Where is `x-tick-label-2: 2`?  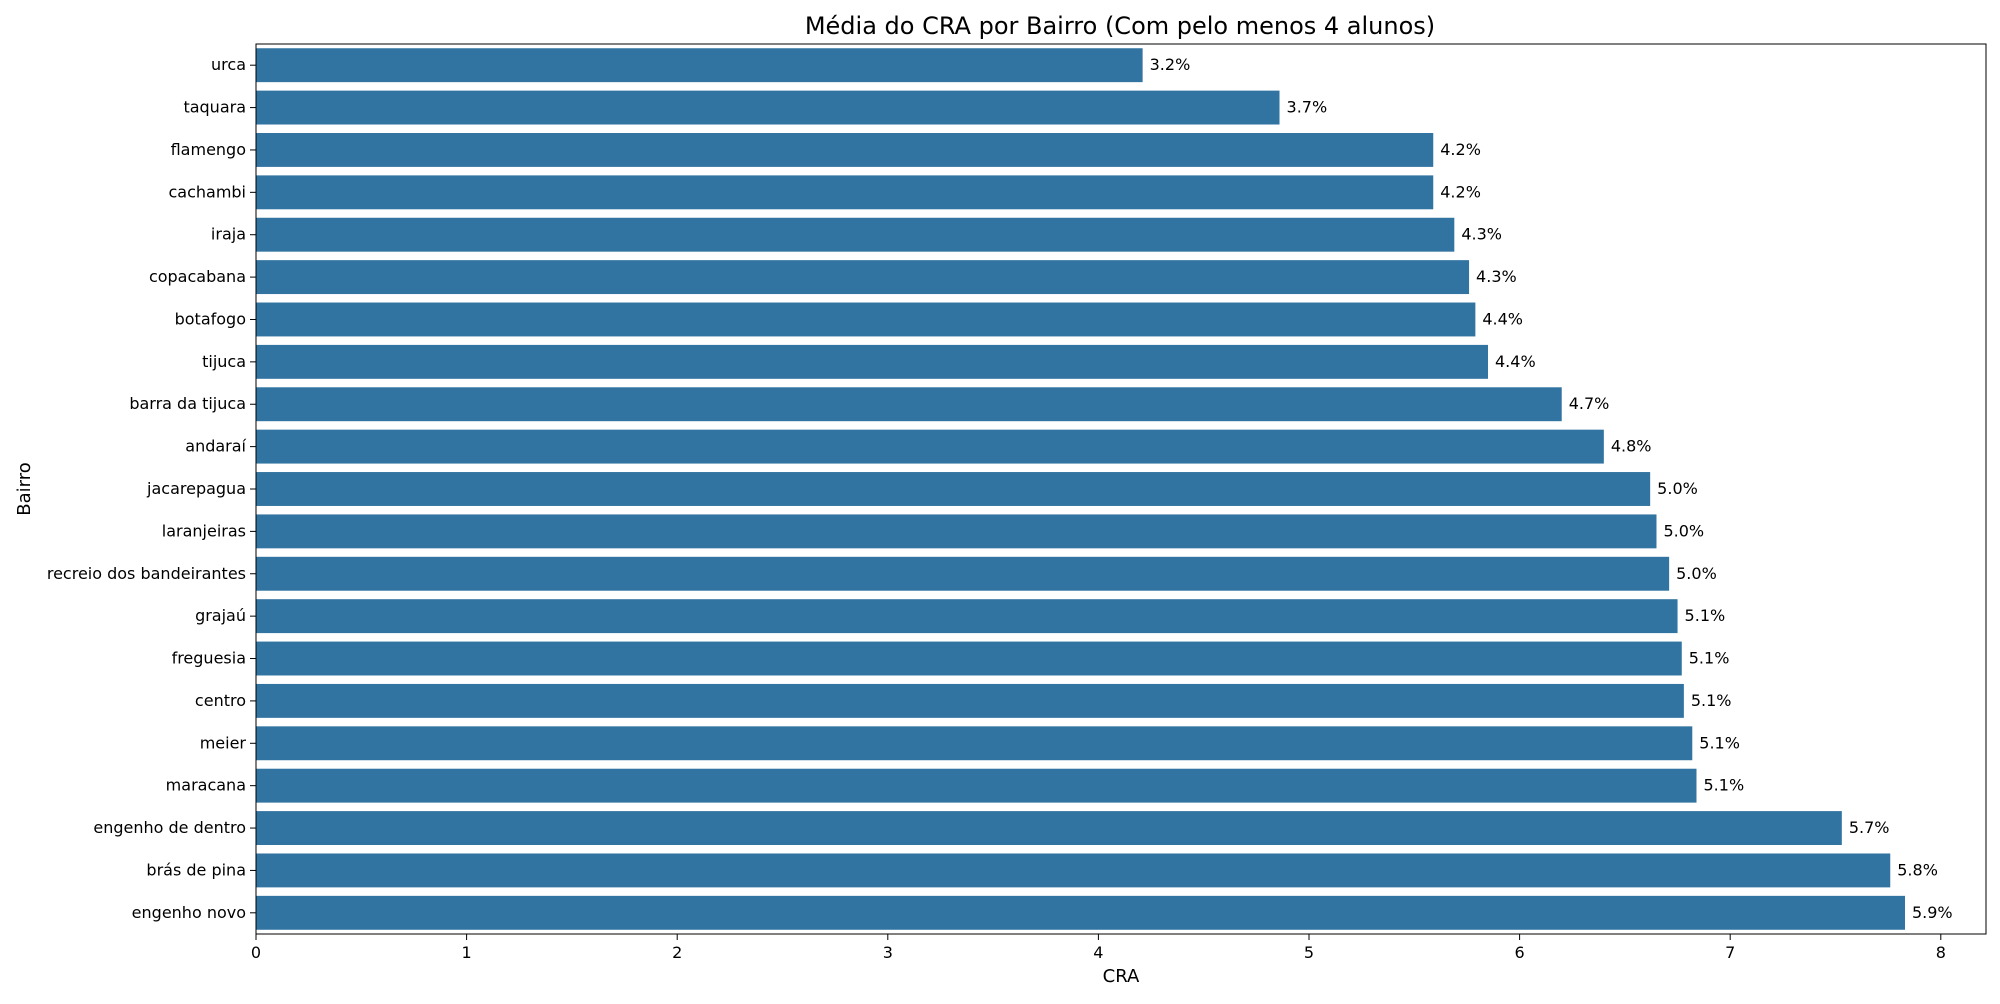
x-tick-label-2: 2 is located at coordinates (677, 952).